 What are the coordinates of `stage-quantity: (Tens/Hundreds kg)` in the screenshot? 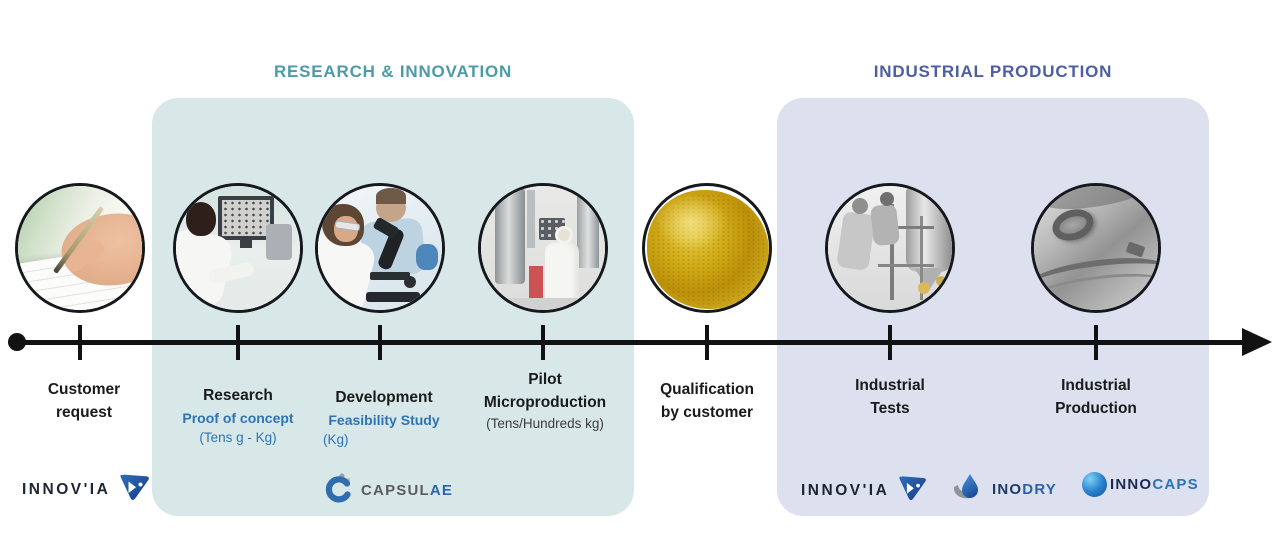 It's located at (545, 423).